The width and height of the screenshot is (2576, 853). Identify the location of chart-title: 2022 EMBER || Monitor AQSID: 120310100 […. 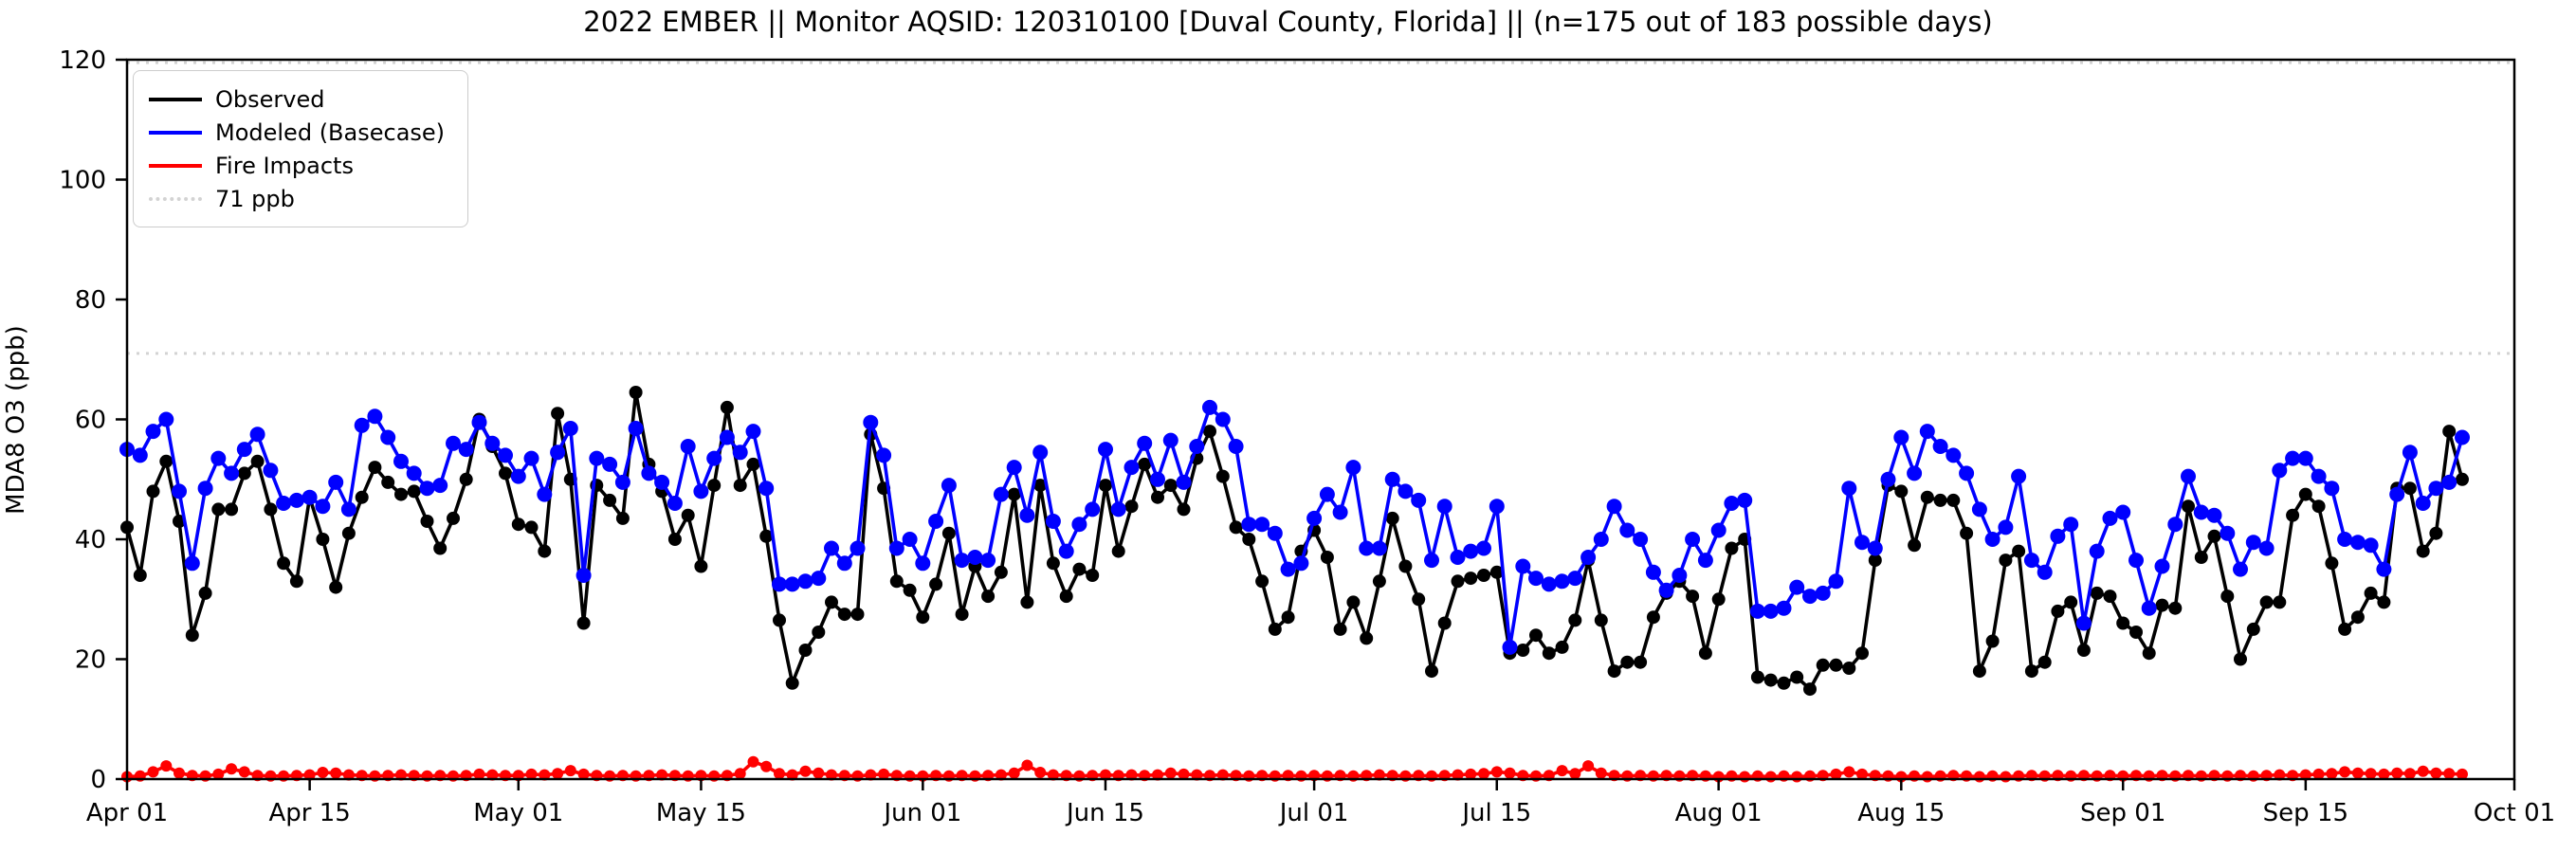
(1288, 22).